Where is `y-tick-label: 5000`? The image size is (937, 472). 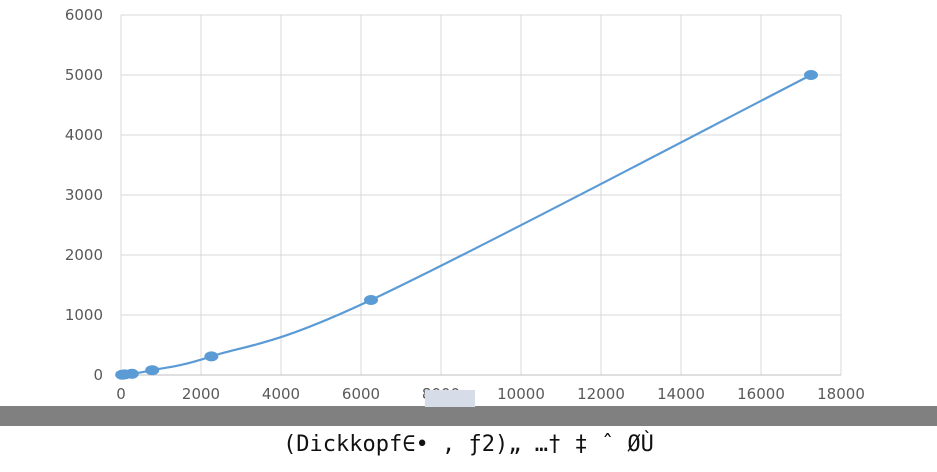
y-tick-label: 5000 is located at coordinates (84, 75).